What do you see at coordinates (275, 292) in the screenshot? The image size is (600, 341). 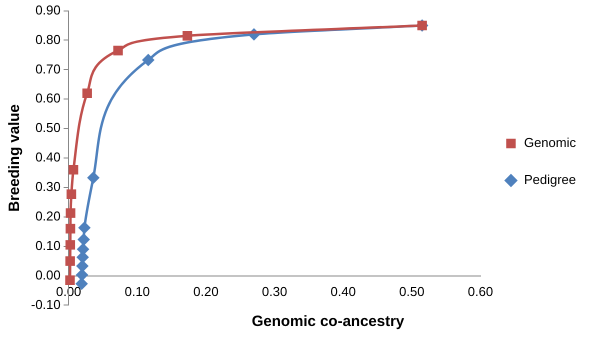 I see `x-tick-label: 0.30` at bounding box center [275, 292].